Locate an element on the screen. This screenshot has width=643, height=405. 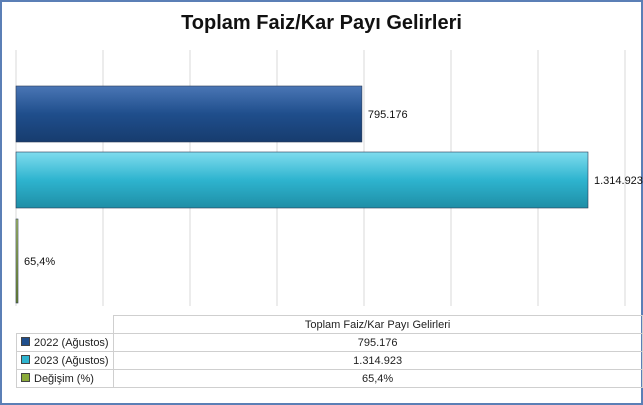
table-row: Değişim (%) 65,4% is located at coordinates (329, 378).